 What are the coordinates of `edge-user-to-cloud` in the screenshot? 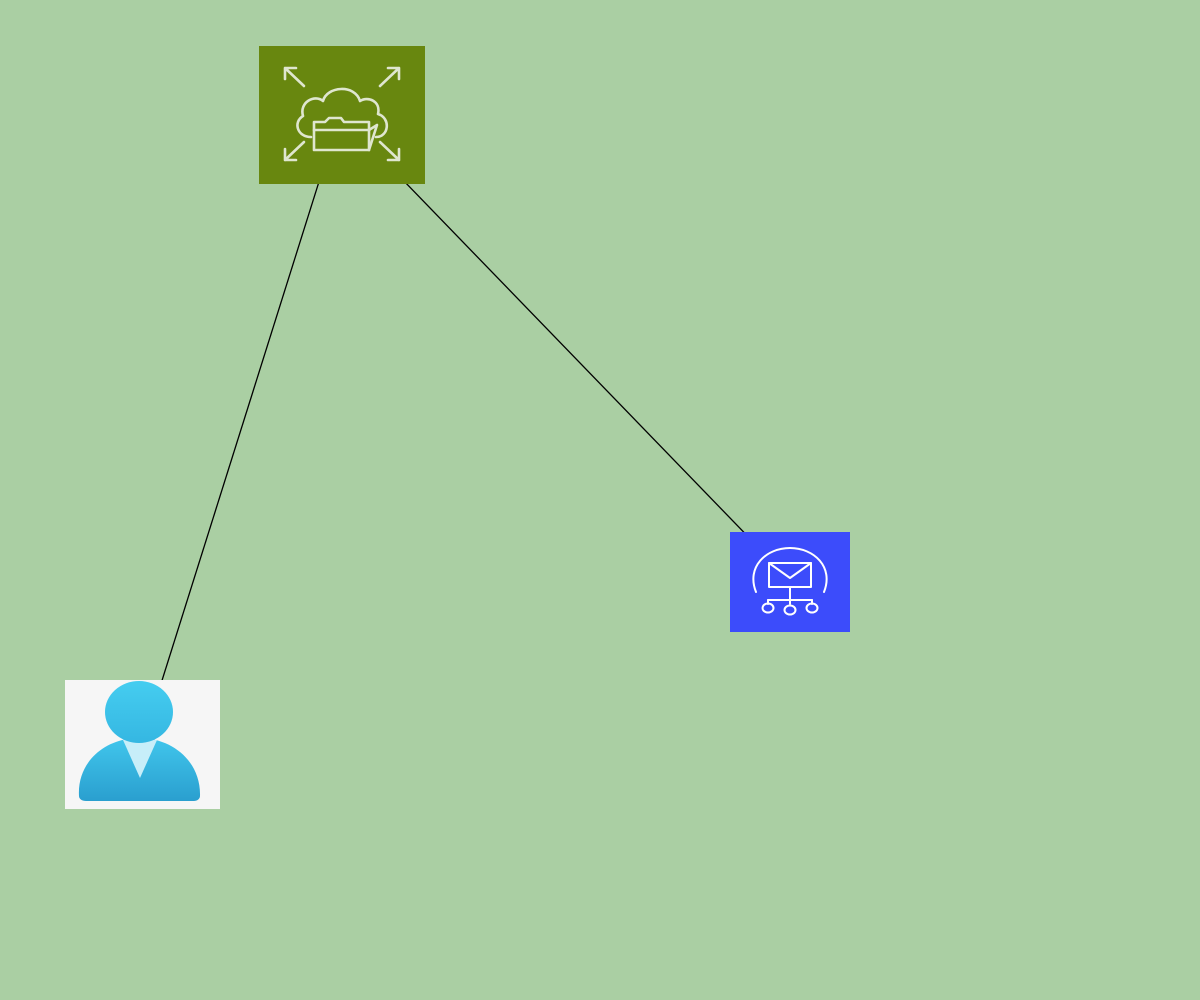 It's located at (241, 429).